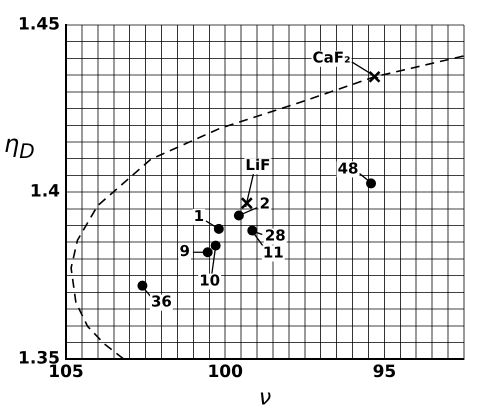  Describe the element at coordinates (265, 203) in the screenshot. I see `annotation: 2` at that location.